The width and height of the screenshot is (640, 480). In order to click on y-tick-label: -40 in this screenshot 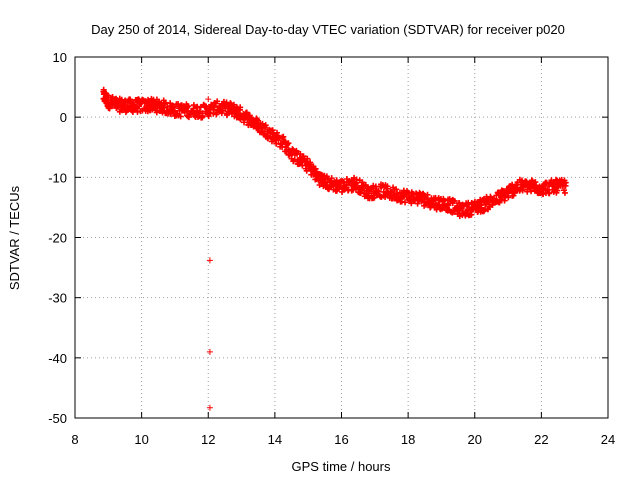, I will do `click(57, 358)`.